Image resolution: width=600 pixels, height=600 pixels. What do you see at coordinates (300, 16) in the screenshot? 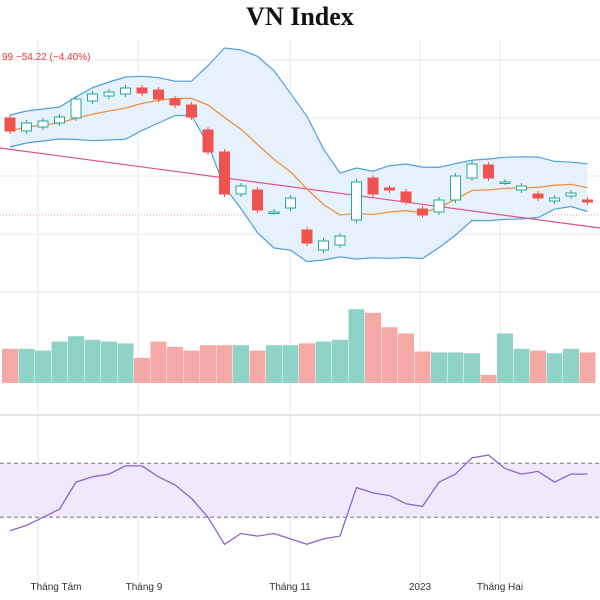
I see `chart-title: VN Index` at bounding box center [300, 16].